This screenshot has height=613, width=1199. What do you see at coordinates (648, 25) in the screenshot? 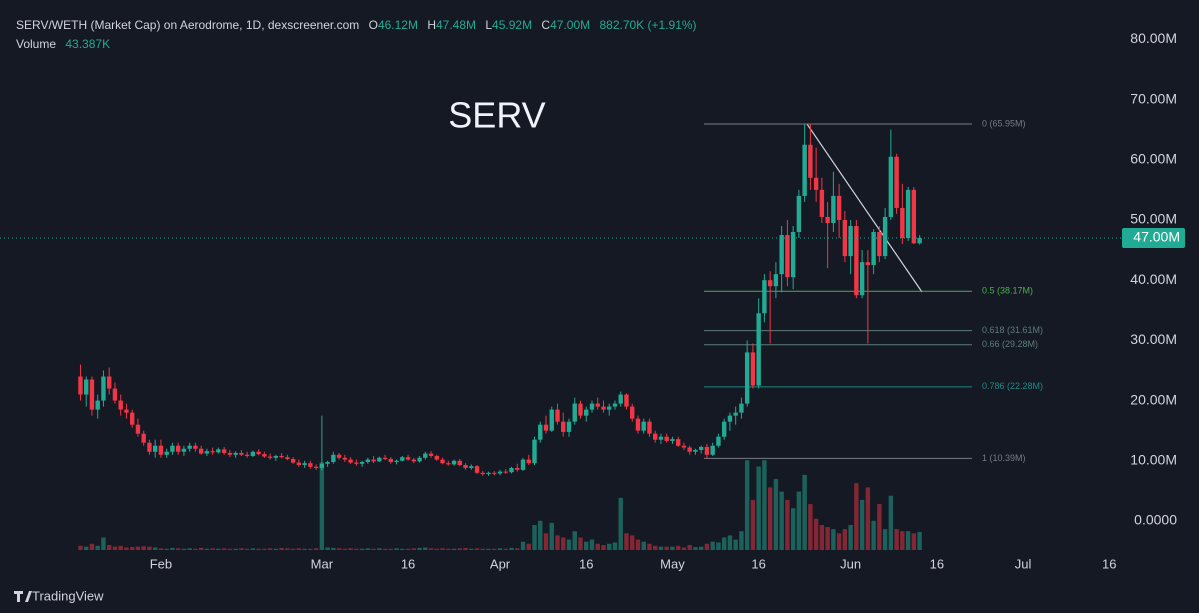
I see `change: 882.70K (+1.91%)` at bounding box center [648, 25].